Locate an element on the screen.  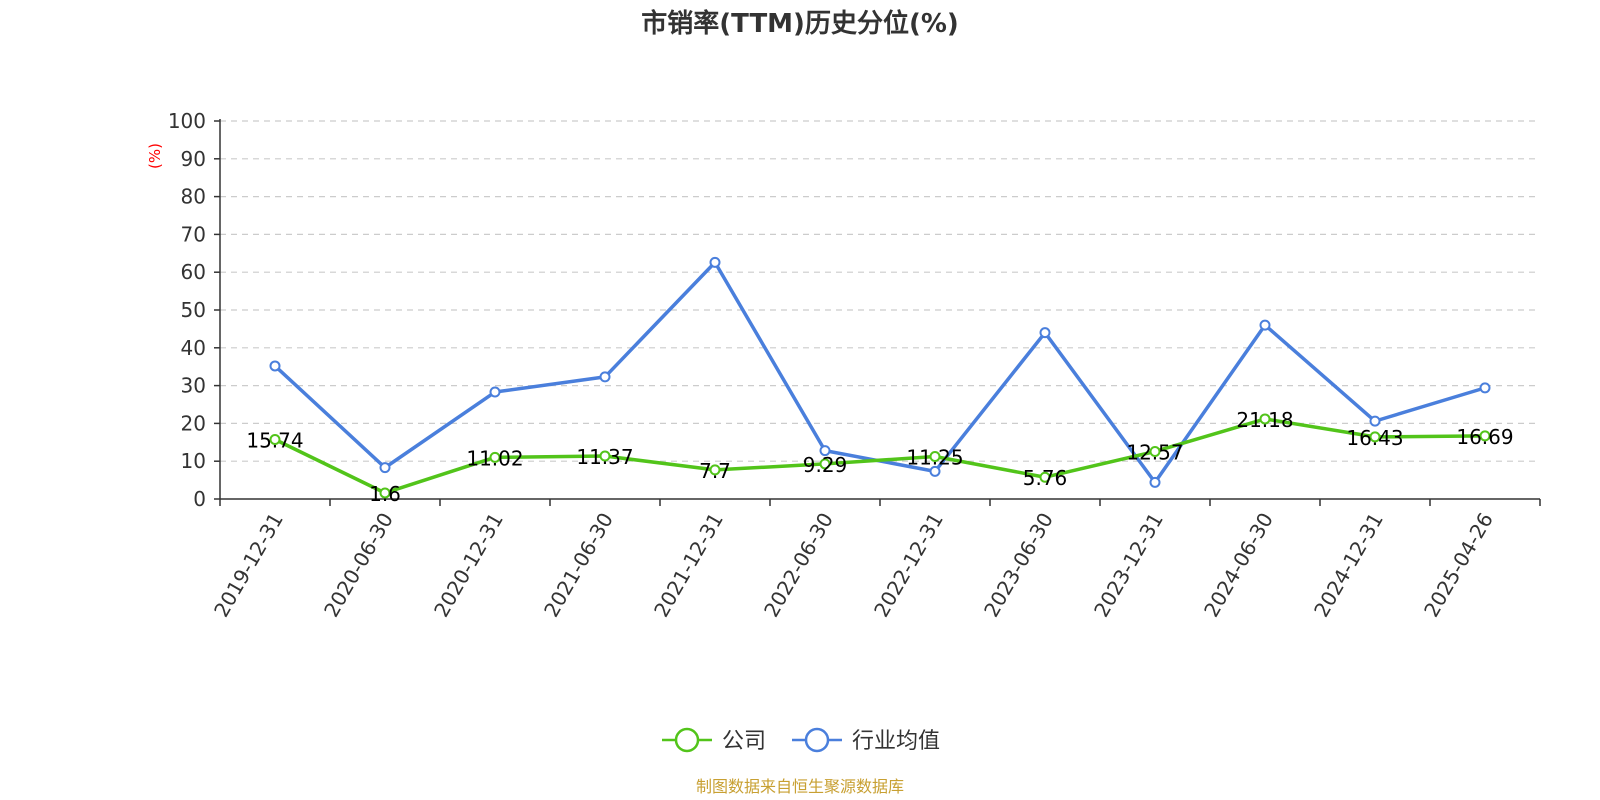
x-tick-label: 2022-06-30 is located at coordinates (798, 565).